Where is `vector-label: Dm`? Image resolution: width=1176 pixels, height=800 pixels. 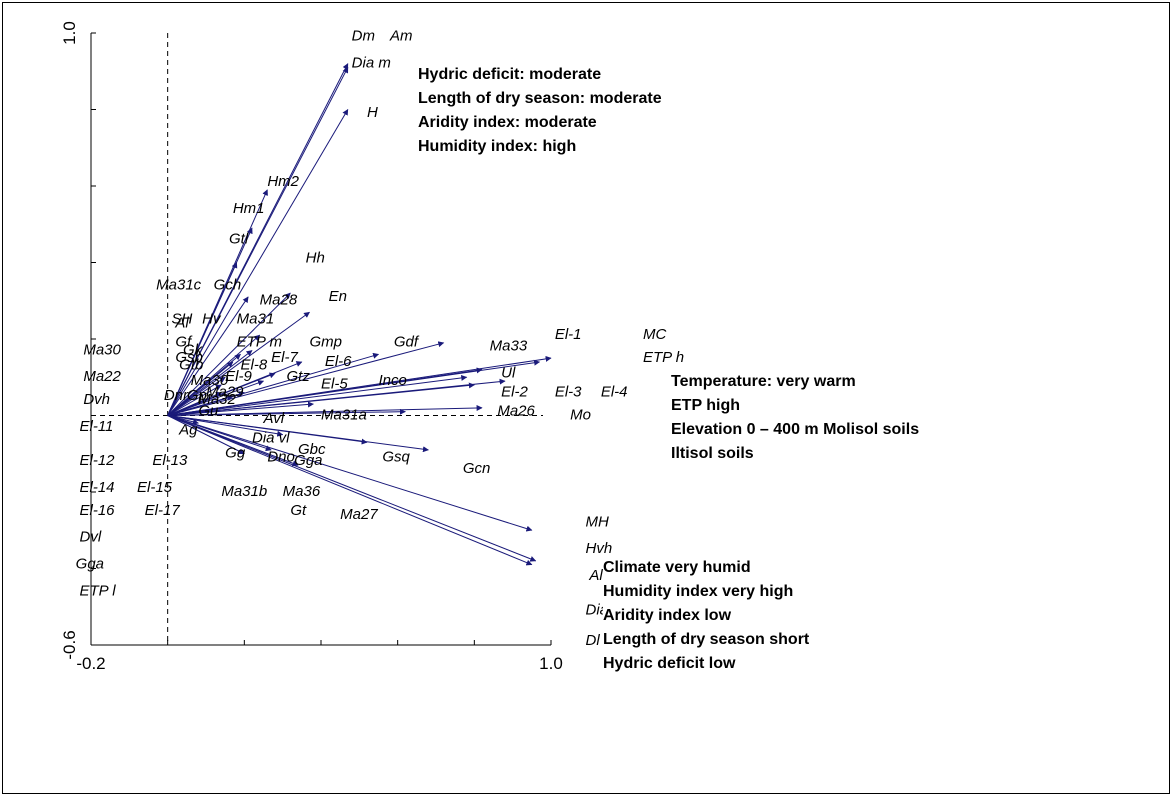 vector-label: Dm is located at coordinates (363, 36).